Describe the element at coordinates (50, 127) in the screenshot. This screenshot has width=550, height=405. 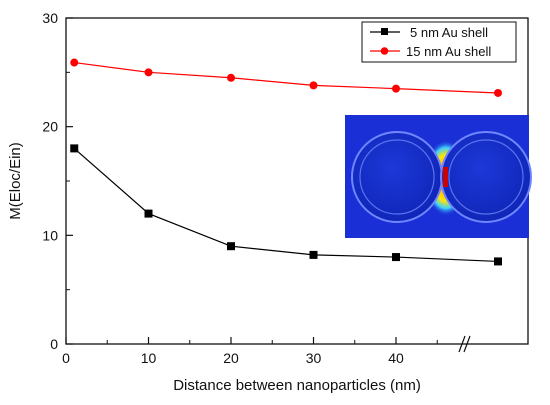
I see `y-tick-label: 20` at that location.